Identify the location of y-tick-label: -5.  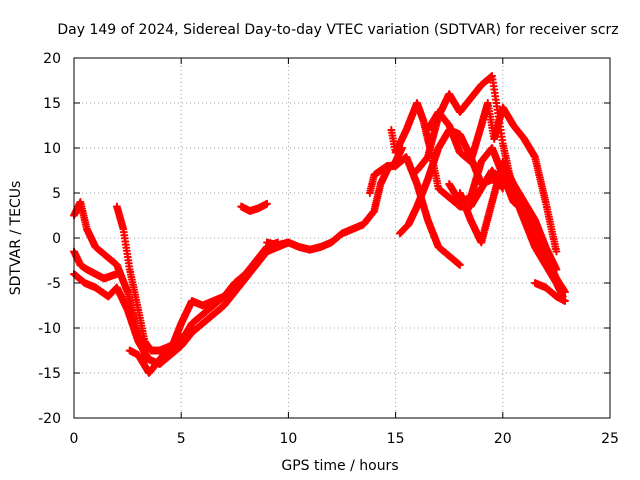
(54, 284).